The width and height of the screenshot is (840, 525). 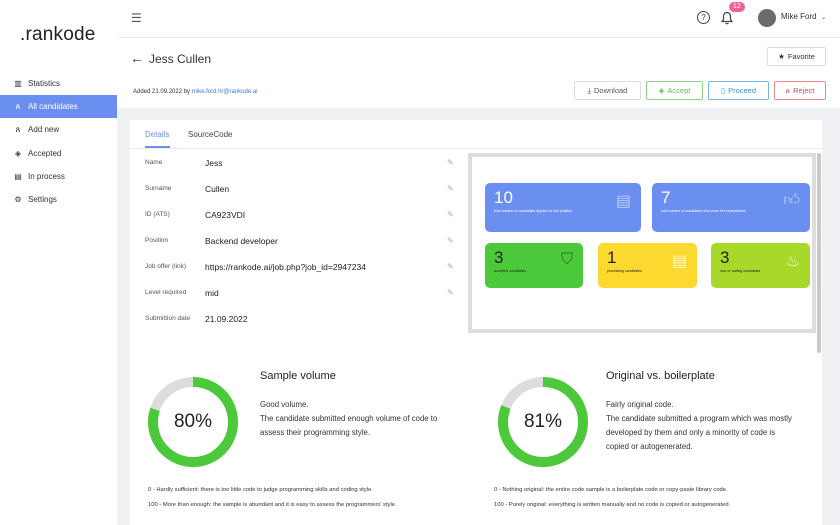 I want to click on page-title: Jess Cullen, so click(x=180, y=59).